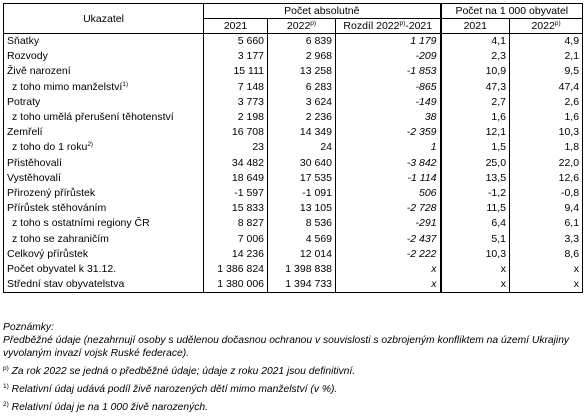 The image size is (585, 419). Describe the element at coordinates (301, 178) in the screenshot. I see `cell-abs-2022: 17 535` at that location.